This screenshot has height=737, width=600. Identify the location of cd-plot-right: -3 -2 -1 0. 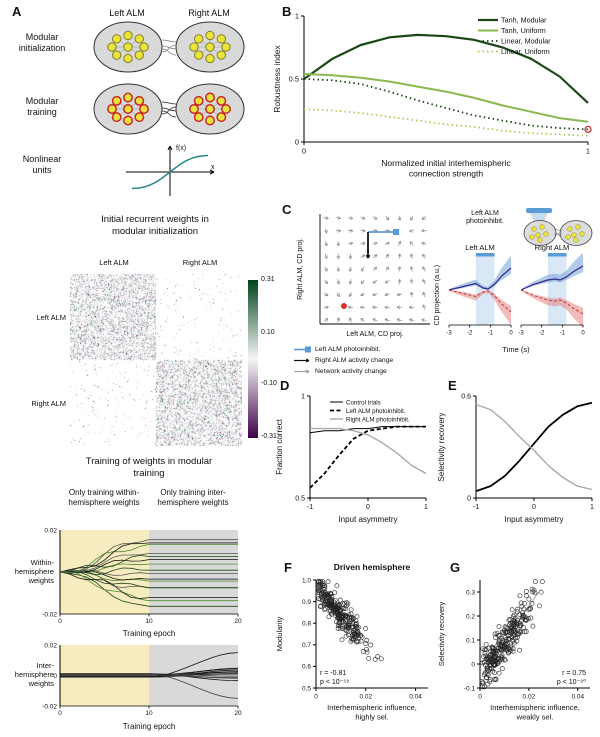
(551, 294).